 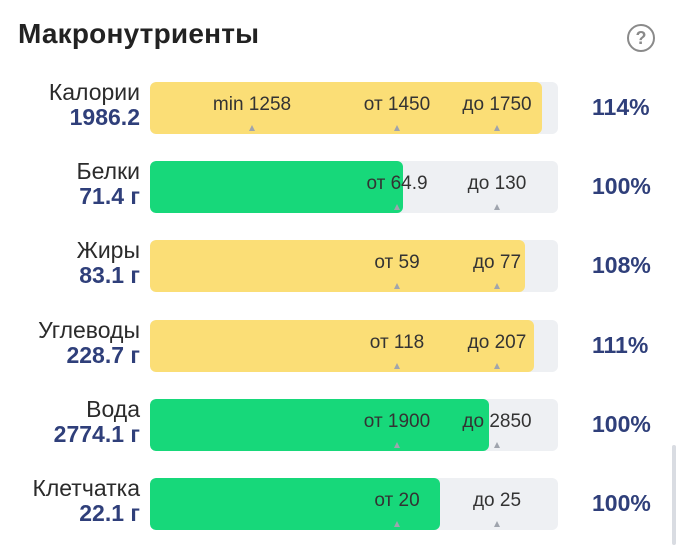 I want to click on scrollbar, so click(x=674, y=495).